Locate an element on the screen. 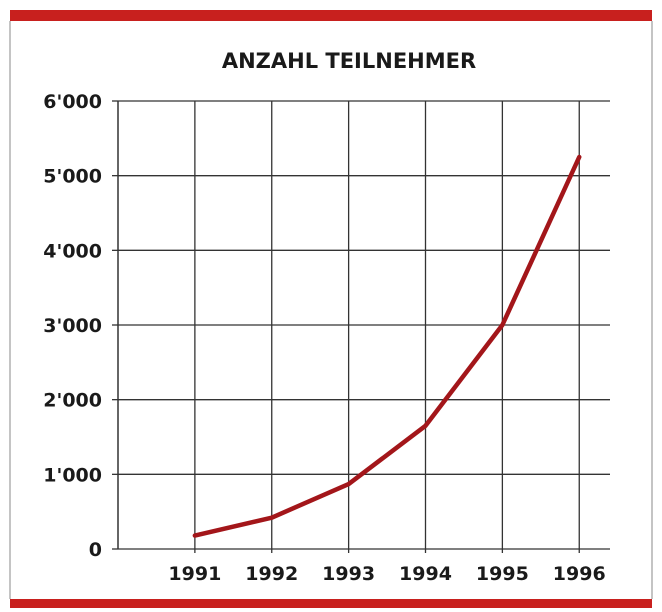 This screenshot has height=612, width=662. y-tick-label: 1'000 is located at coordinates (72, 475).